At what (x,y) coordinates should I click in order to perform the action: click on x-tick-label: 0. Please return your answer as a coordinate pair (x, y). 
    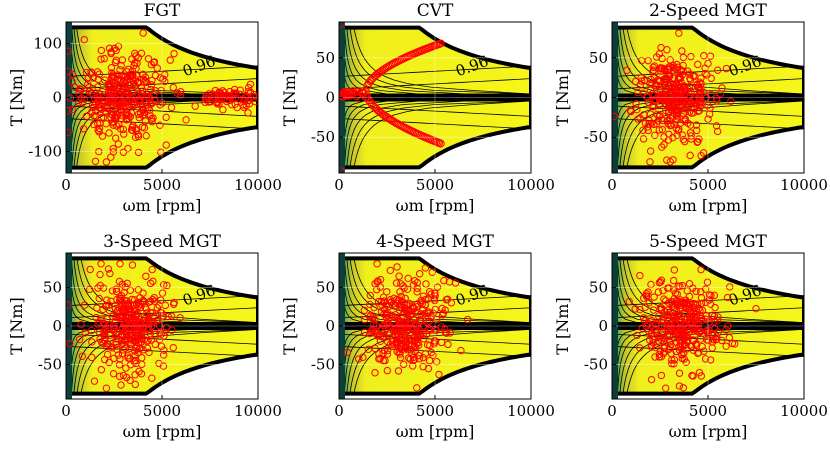
    Looking at the image, I should click on (339, 185).